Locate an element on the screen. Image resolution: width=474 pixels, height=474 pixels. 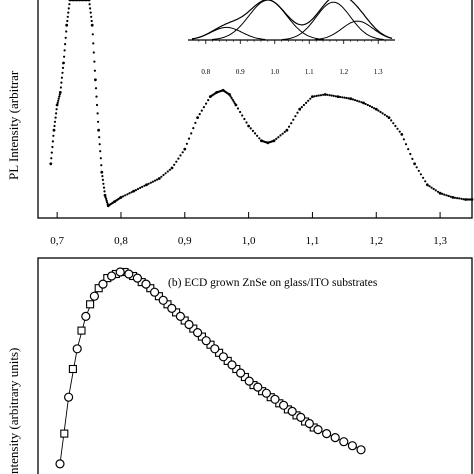
inset-x-tick-label: 1.1 is located at coordinates (309, 72).